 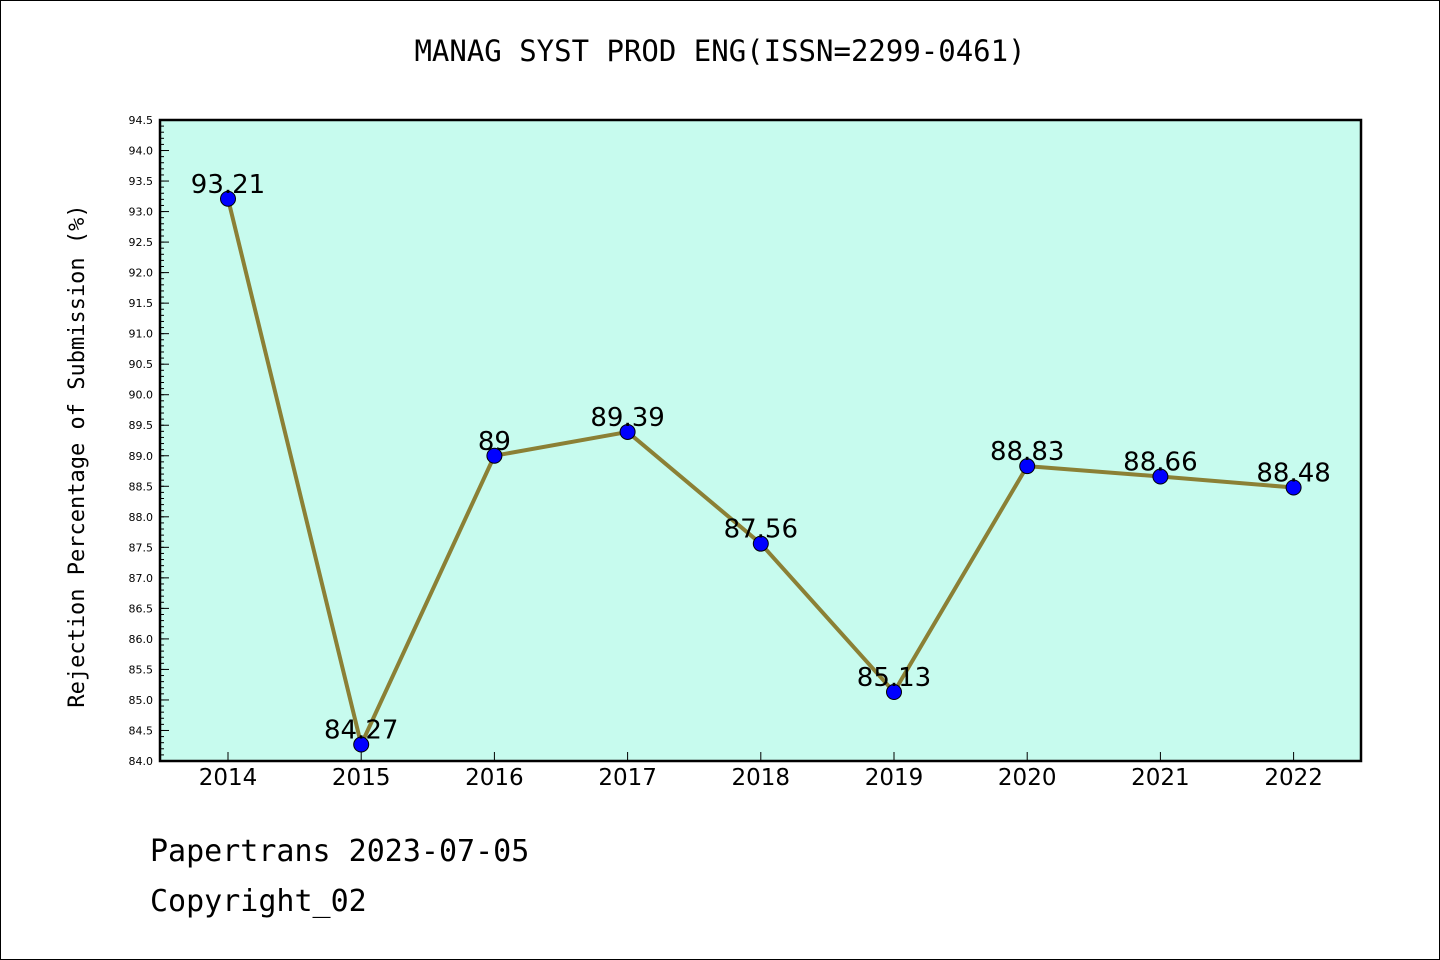 I want to click on footer-date: Papertrans 2023-07-05, so click(x=340, y=851).